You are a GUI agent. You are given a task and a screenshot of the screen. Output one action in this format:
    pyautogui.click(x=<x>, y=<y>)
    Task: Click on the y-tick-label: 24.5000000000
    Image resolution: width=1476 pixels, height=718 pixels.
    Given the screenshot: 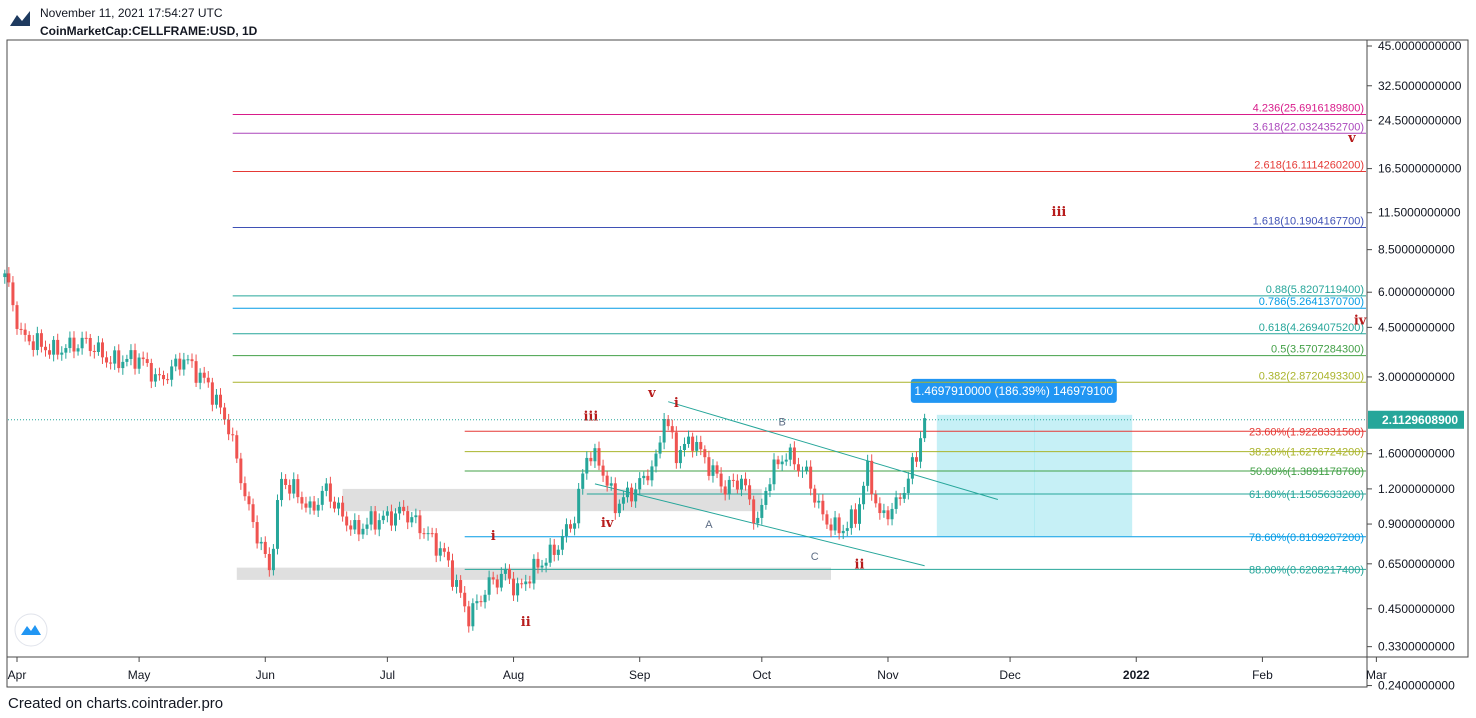 What is the action you would take?
    pyautogui.click(x=1420, y=120)
    